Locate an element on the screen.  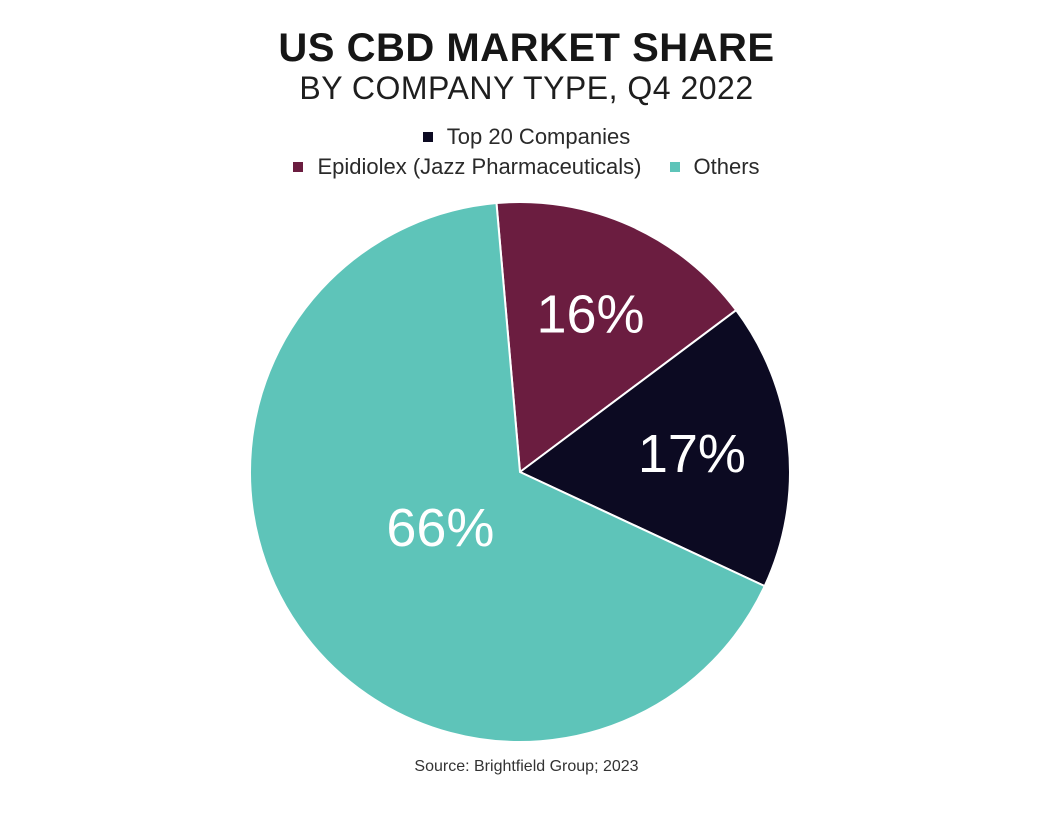
chart-title: US CBD MARKET SHARE is located at coordinates (526, 48).